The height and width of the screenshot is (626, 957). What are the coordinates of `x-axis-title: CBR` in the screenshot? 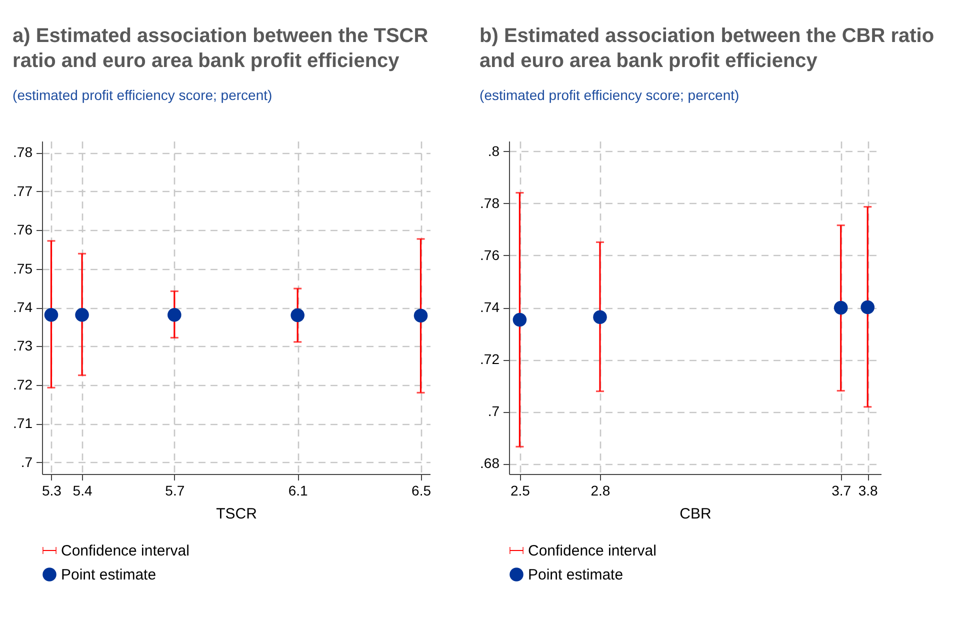 It's located at (696, 514).